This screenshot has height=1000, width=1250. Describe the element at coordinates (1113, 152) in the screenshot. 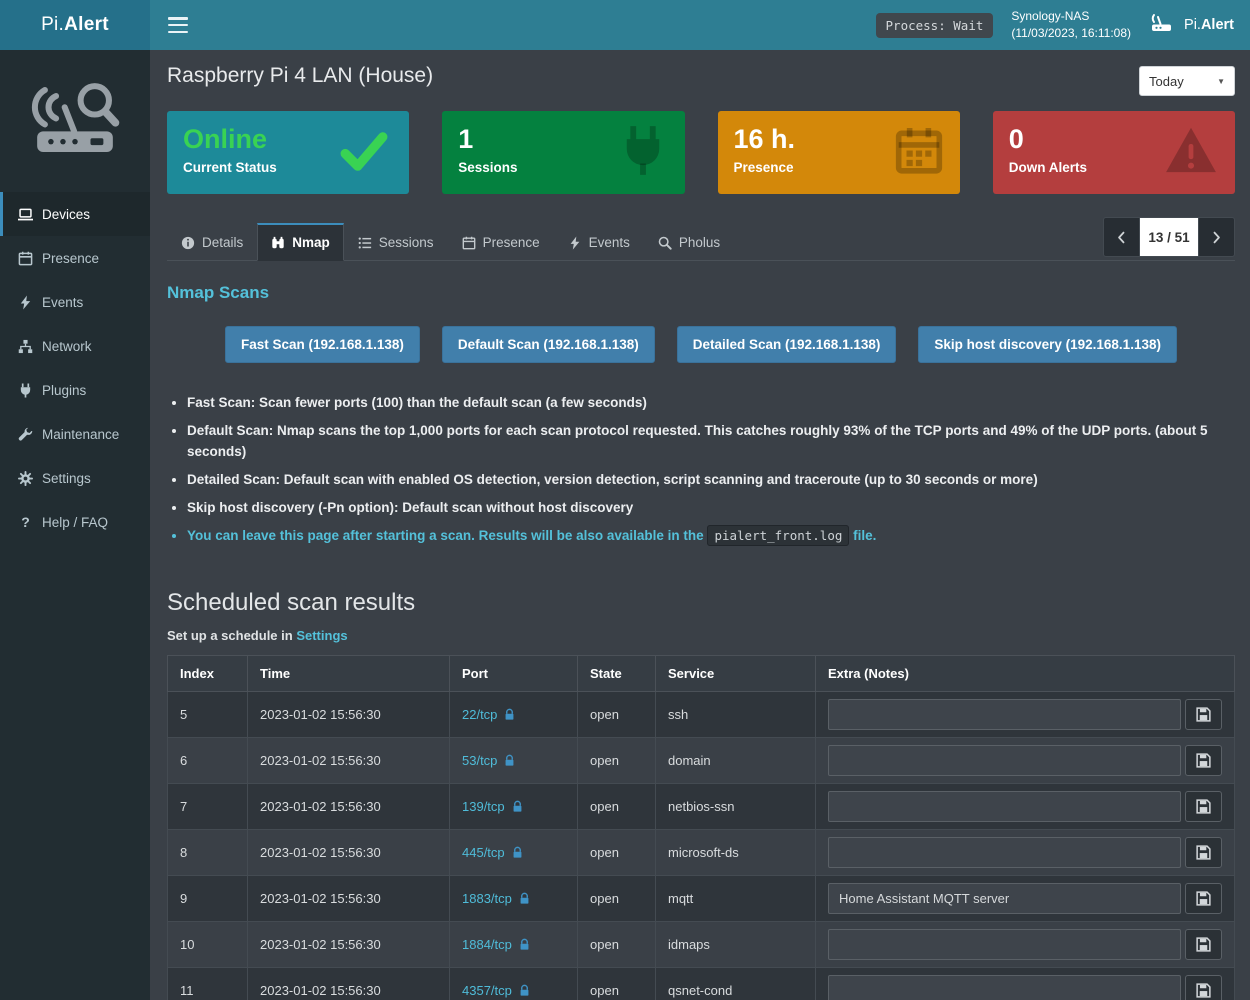

I see `down-alerts-box: 0 Down Alerts` at that location.